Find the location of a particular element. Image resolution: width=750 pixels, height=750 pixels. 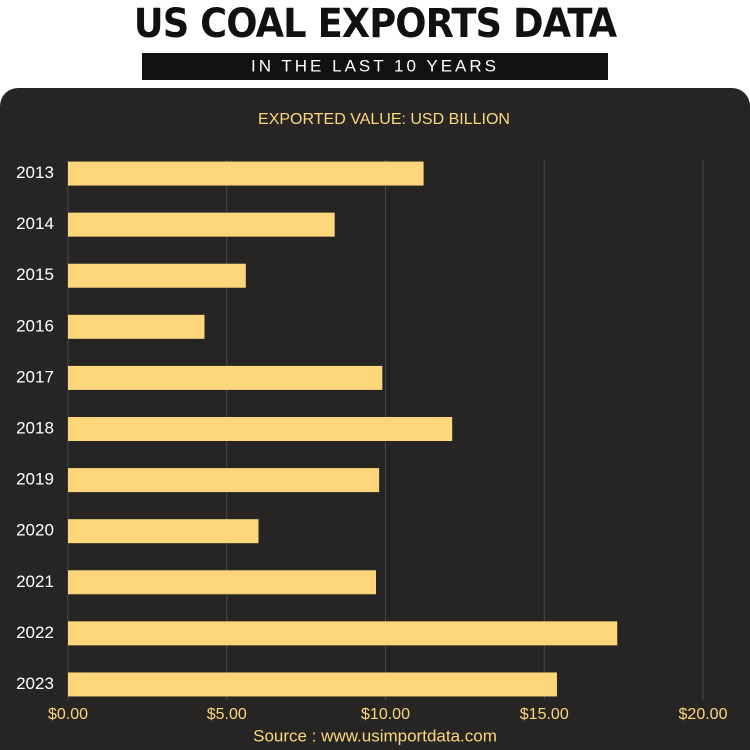

y-tick-label: 2013 is located at coordinates (35, 172).